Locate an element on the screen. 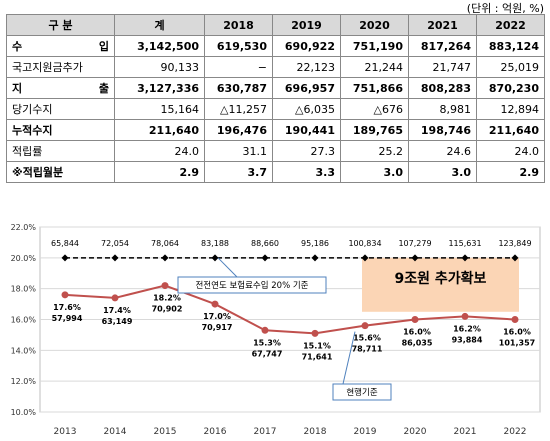 The image size is (550, 441). table-cell: 3,142,500 is located at coordinates (159, 46).